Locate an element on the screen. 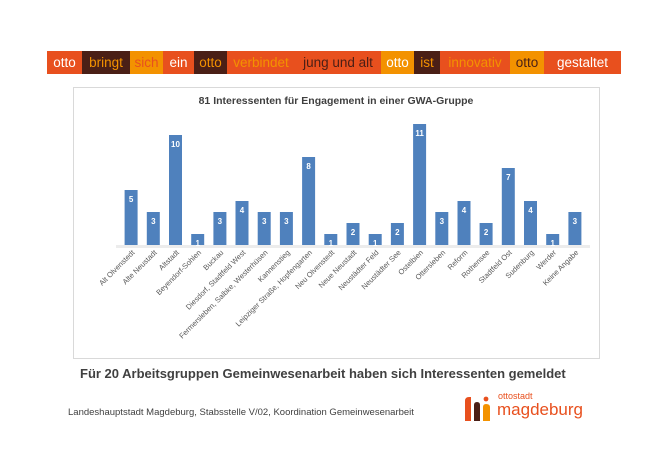  ottostadt-logo: ottostadt magdeburg is located at coordinates (532, 409).